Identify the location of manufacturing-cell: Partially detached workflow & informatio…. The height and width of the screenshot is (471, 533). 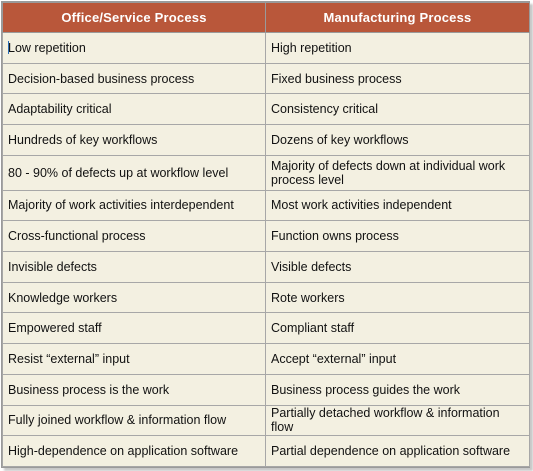
(397, 420).